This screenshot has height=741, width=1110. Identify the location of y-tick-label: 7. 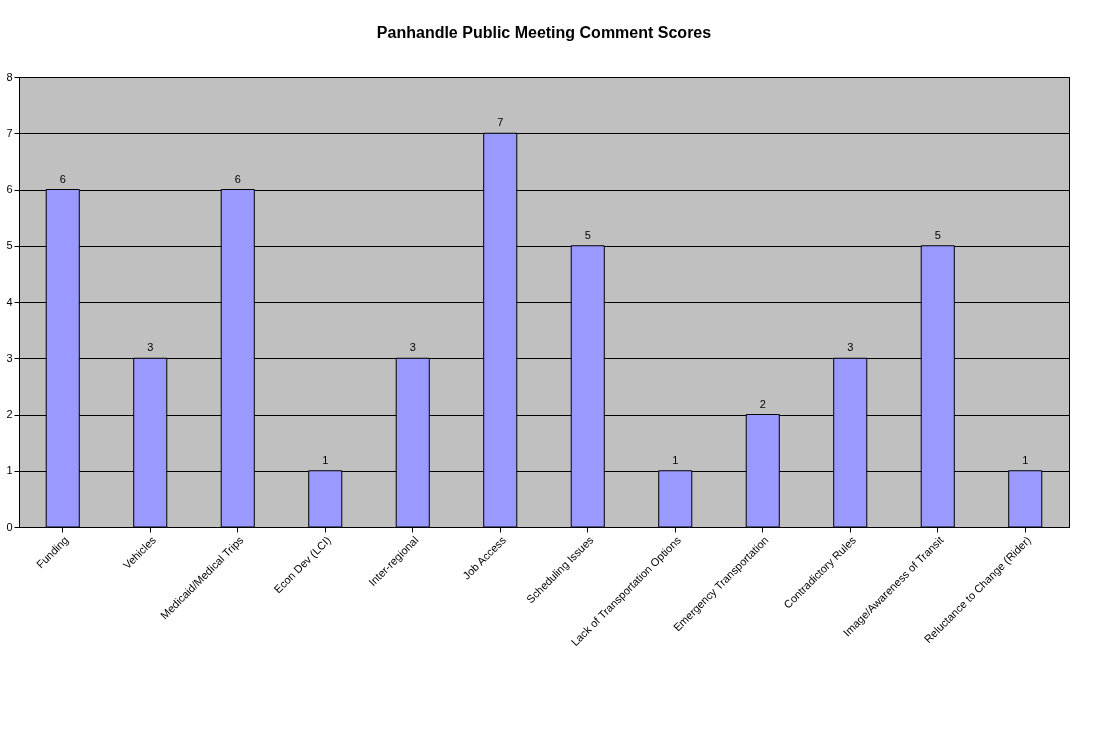
(9, 132).